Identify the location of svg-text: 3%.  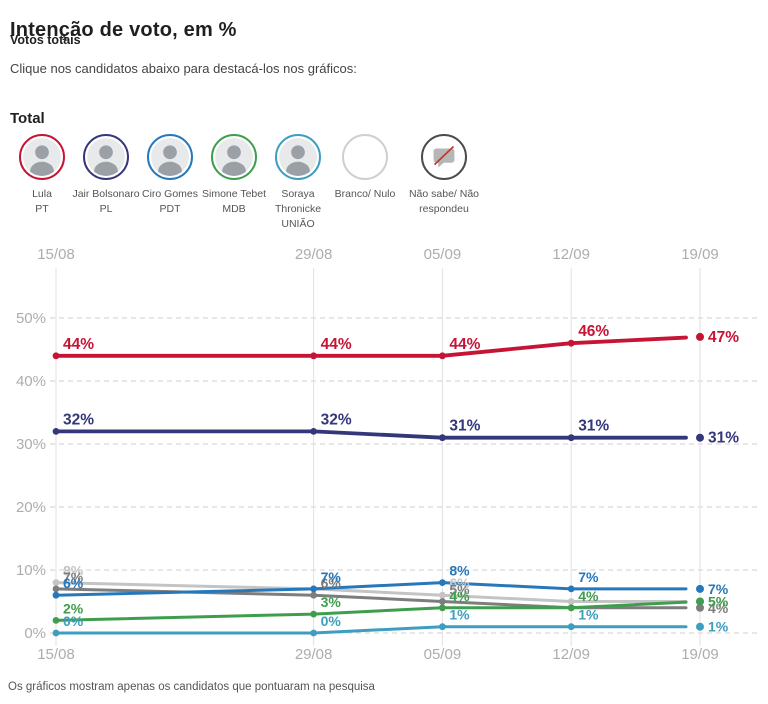
(331, 602).